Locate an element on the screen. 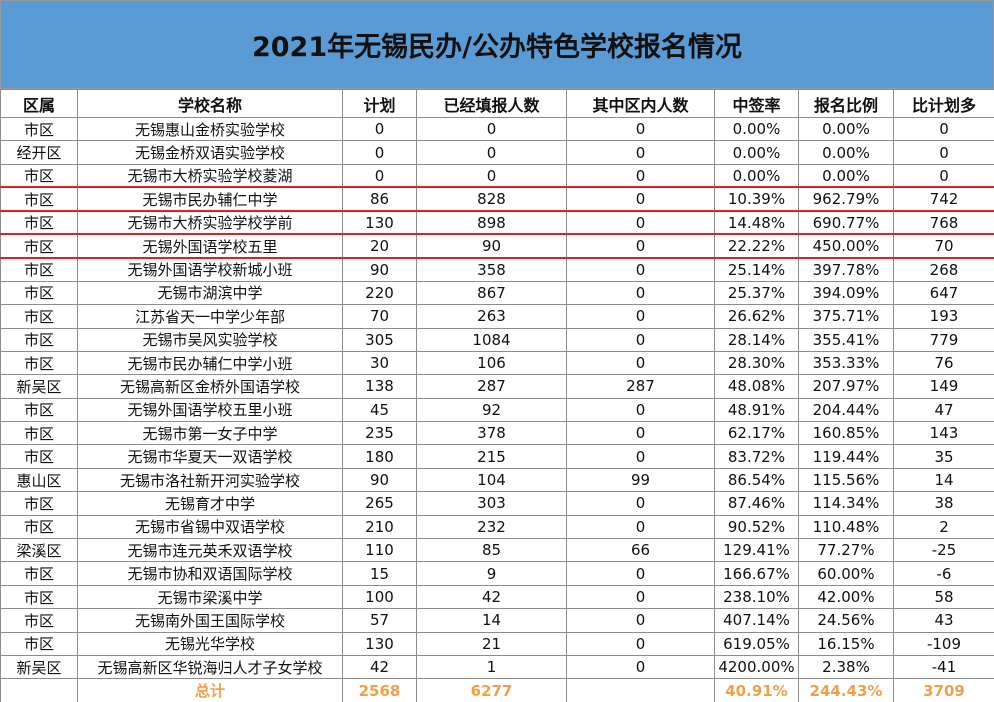 This screenshot has width=994, height=702. cell: 450.00% is located at coordinates (846, 246).